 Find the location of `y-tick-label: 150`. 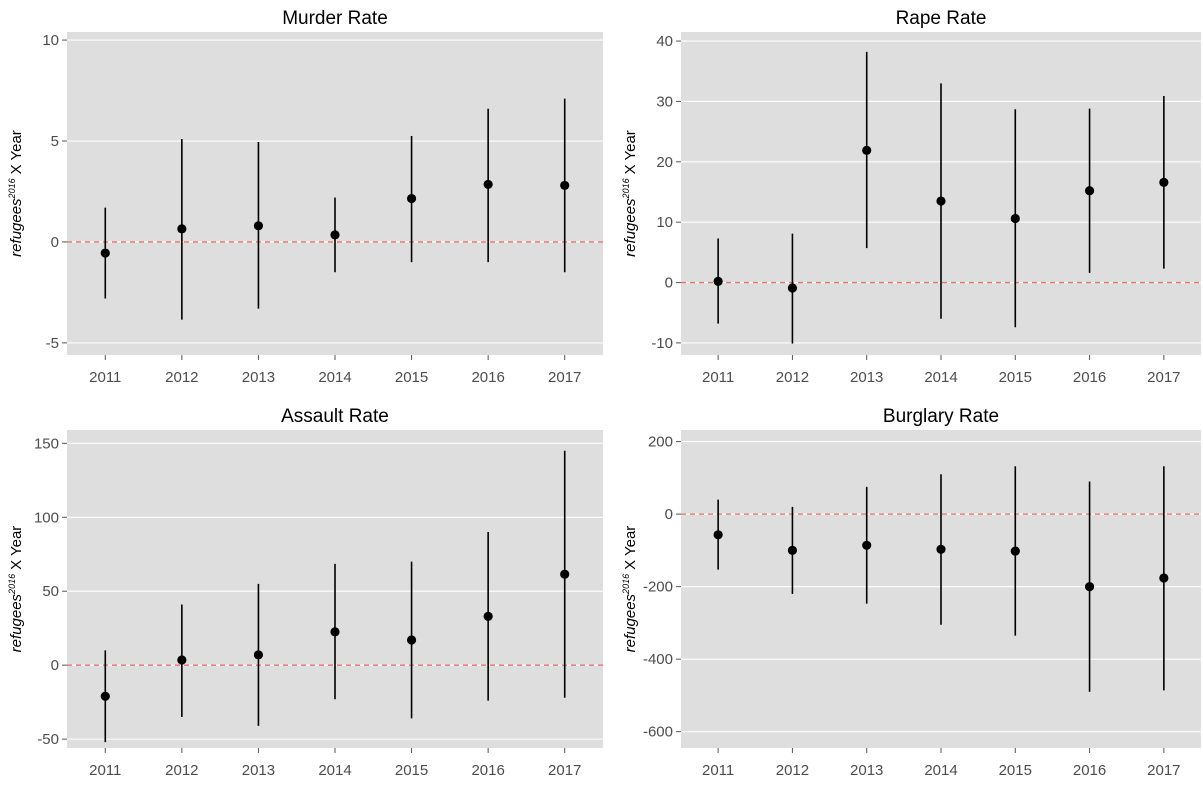

y-tick-label: 150 is located at coordinates (46, 443).